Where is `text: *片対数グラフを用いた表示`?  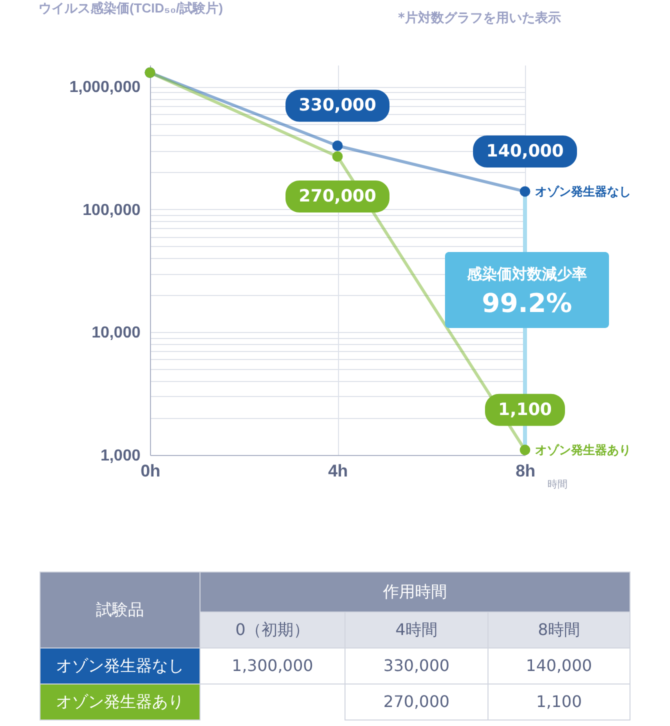 text: *片対数グラフを用いた表示 is located at coordinates (479, 18).